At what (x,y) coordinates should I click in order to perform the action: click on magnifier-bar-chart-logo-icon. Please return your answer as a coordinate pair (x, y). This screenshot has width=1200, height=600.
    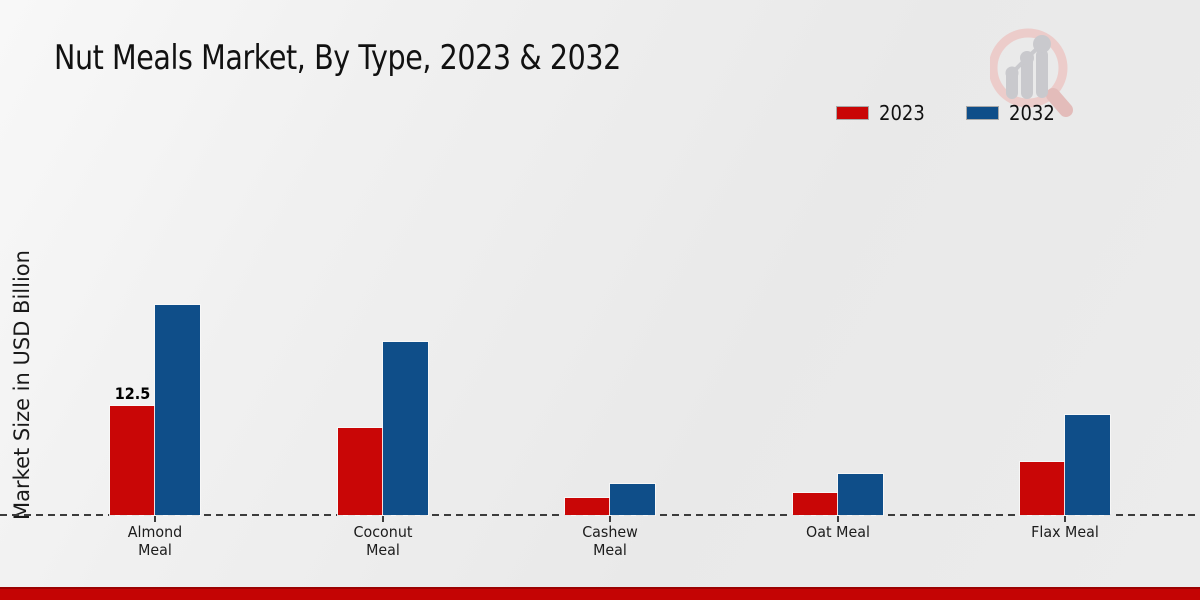
    Looking at the image, I should click on (1031, 72).